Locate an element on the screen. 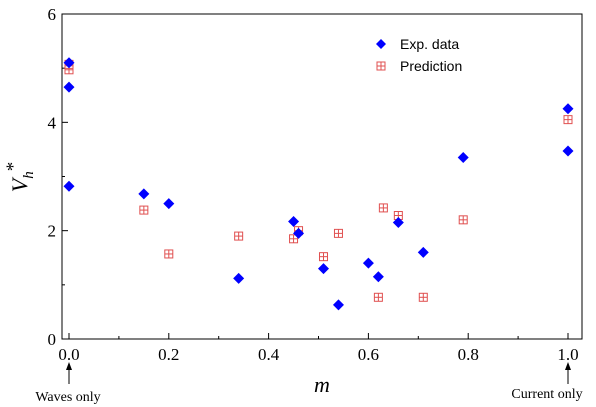  annotation-waves-only-arrowhead is located at coordinates (69, 366).